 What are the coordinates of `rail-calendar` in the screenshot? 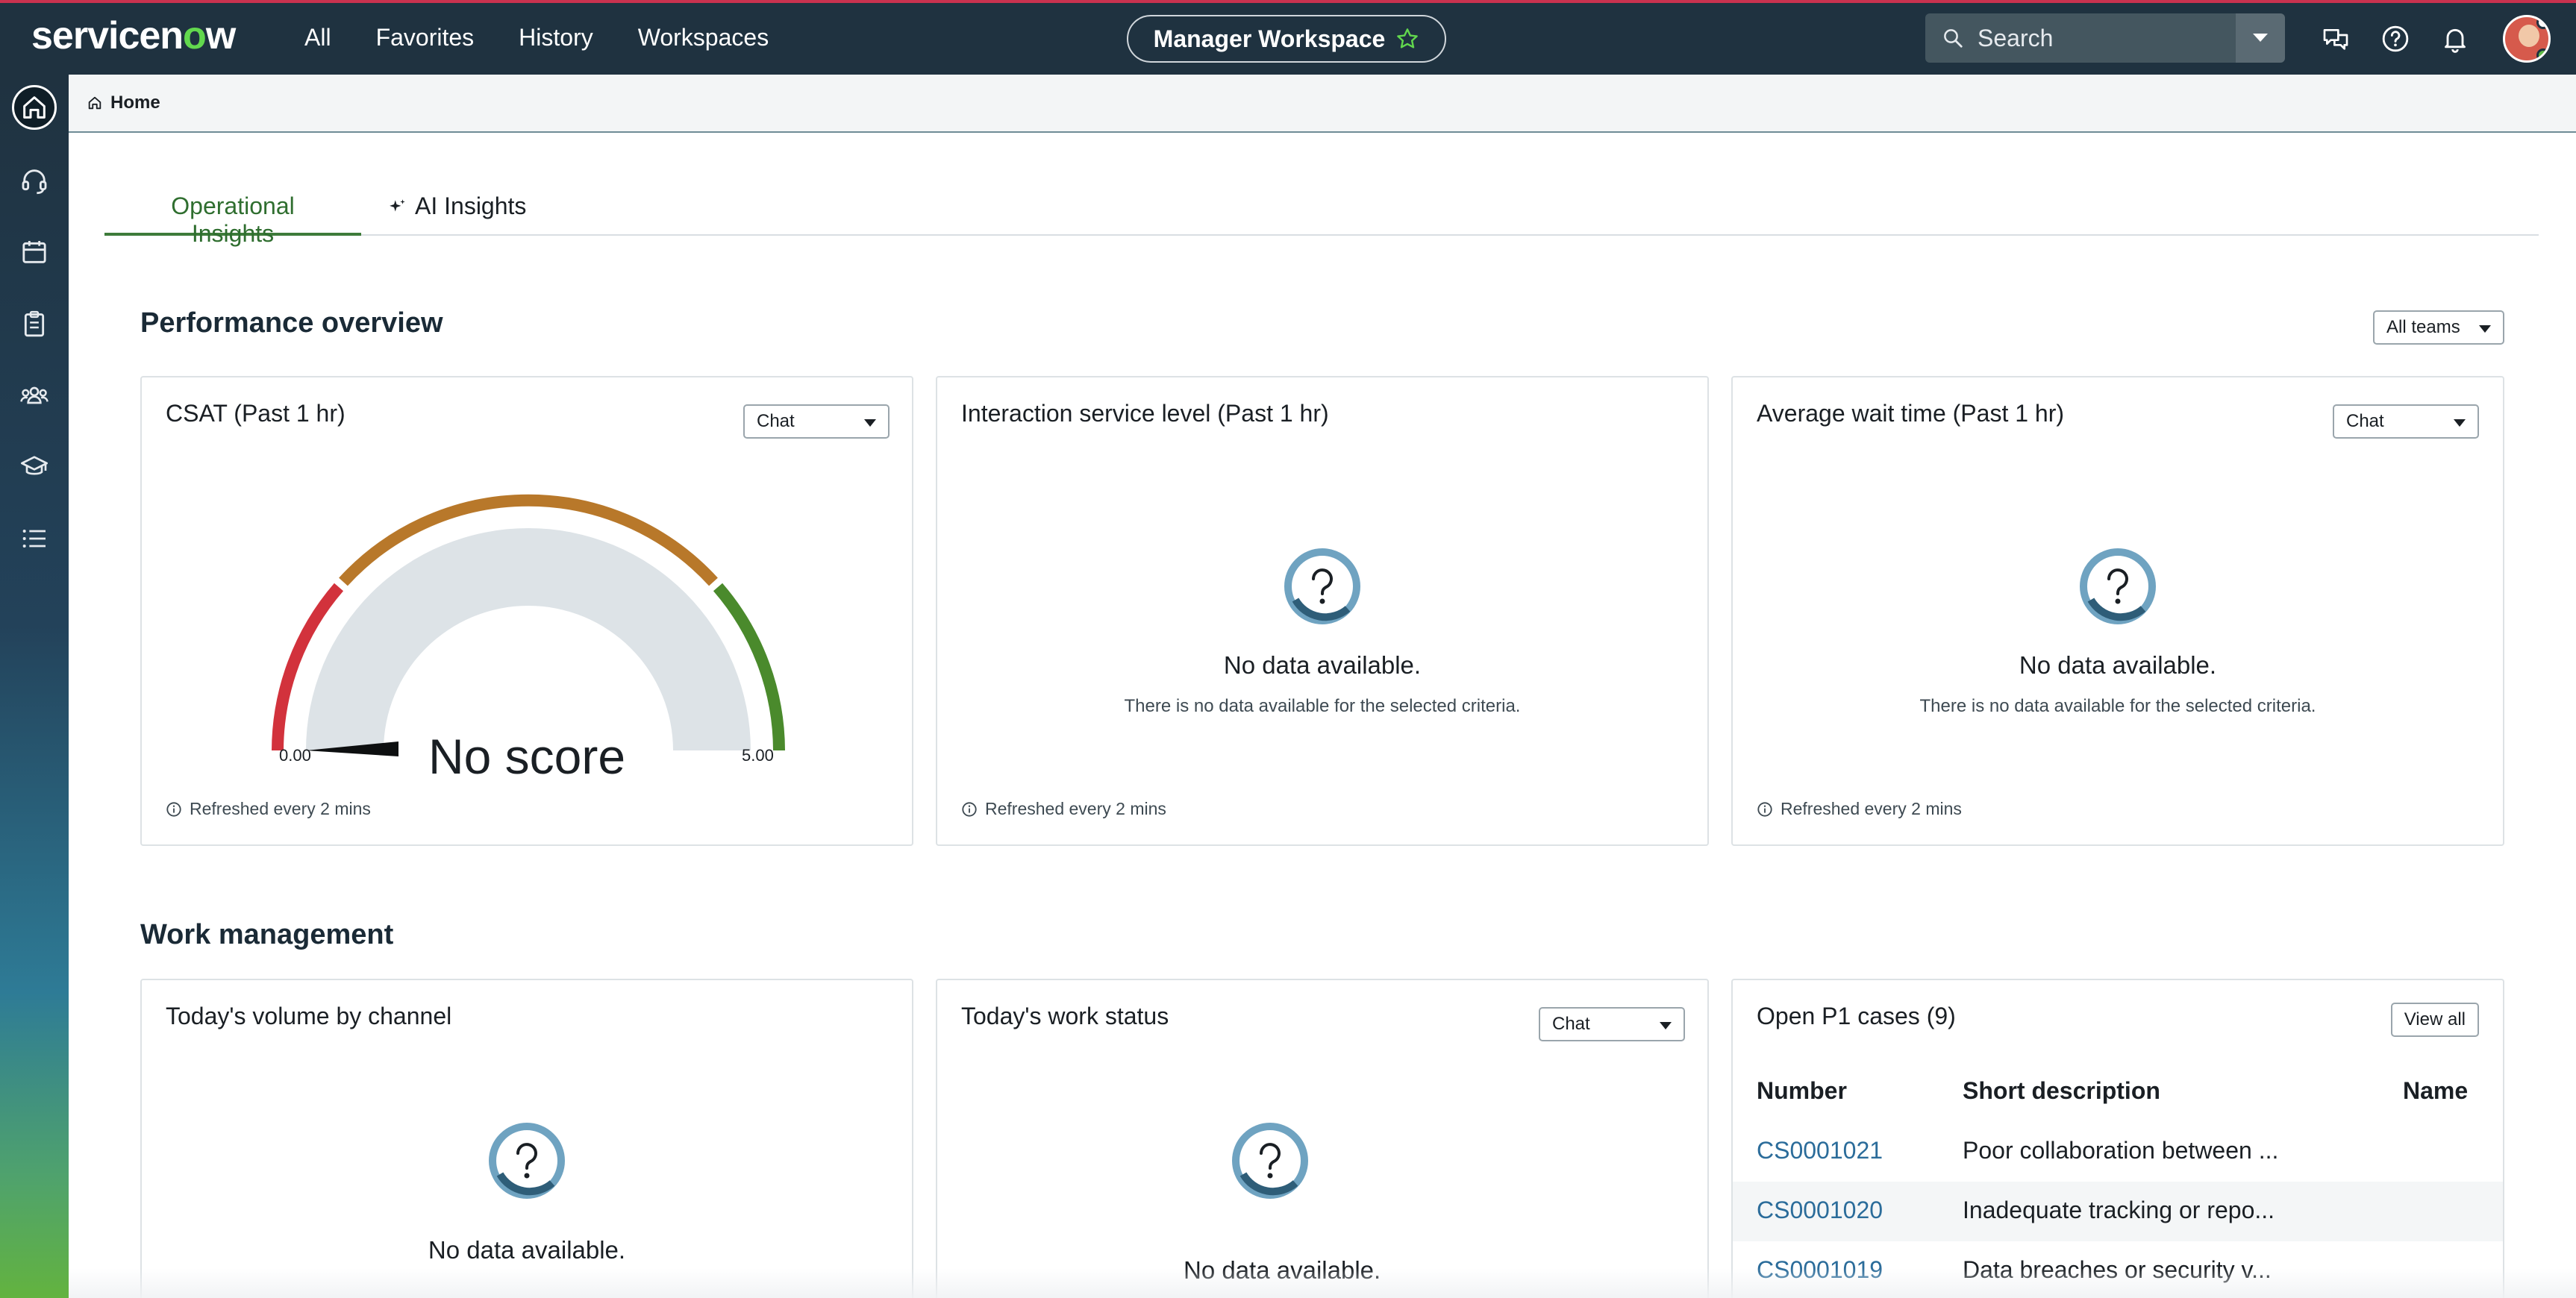 It's located at (34, 252).